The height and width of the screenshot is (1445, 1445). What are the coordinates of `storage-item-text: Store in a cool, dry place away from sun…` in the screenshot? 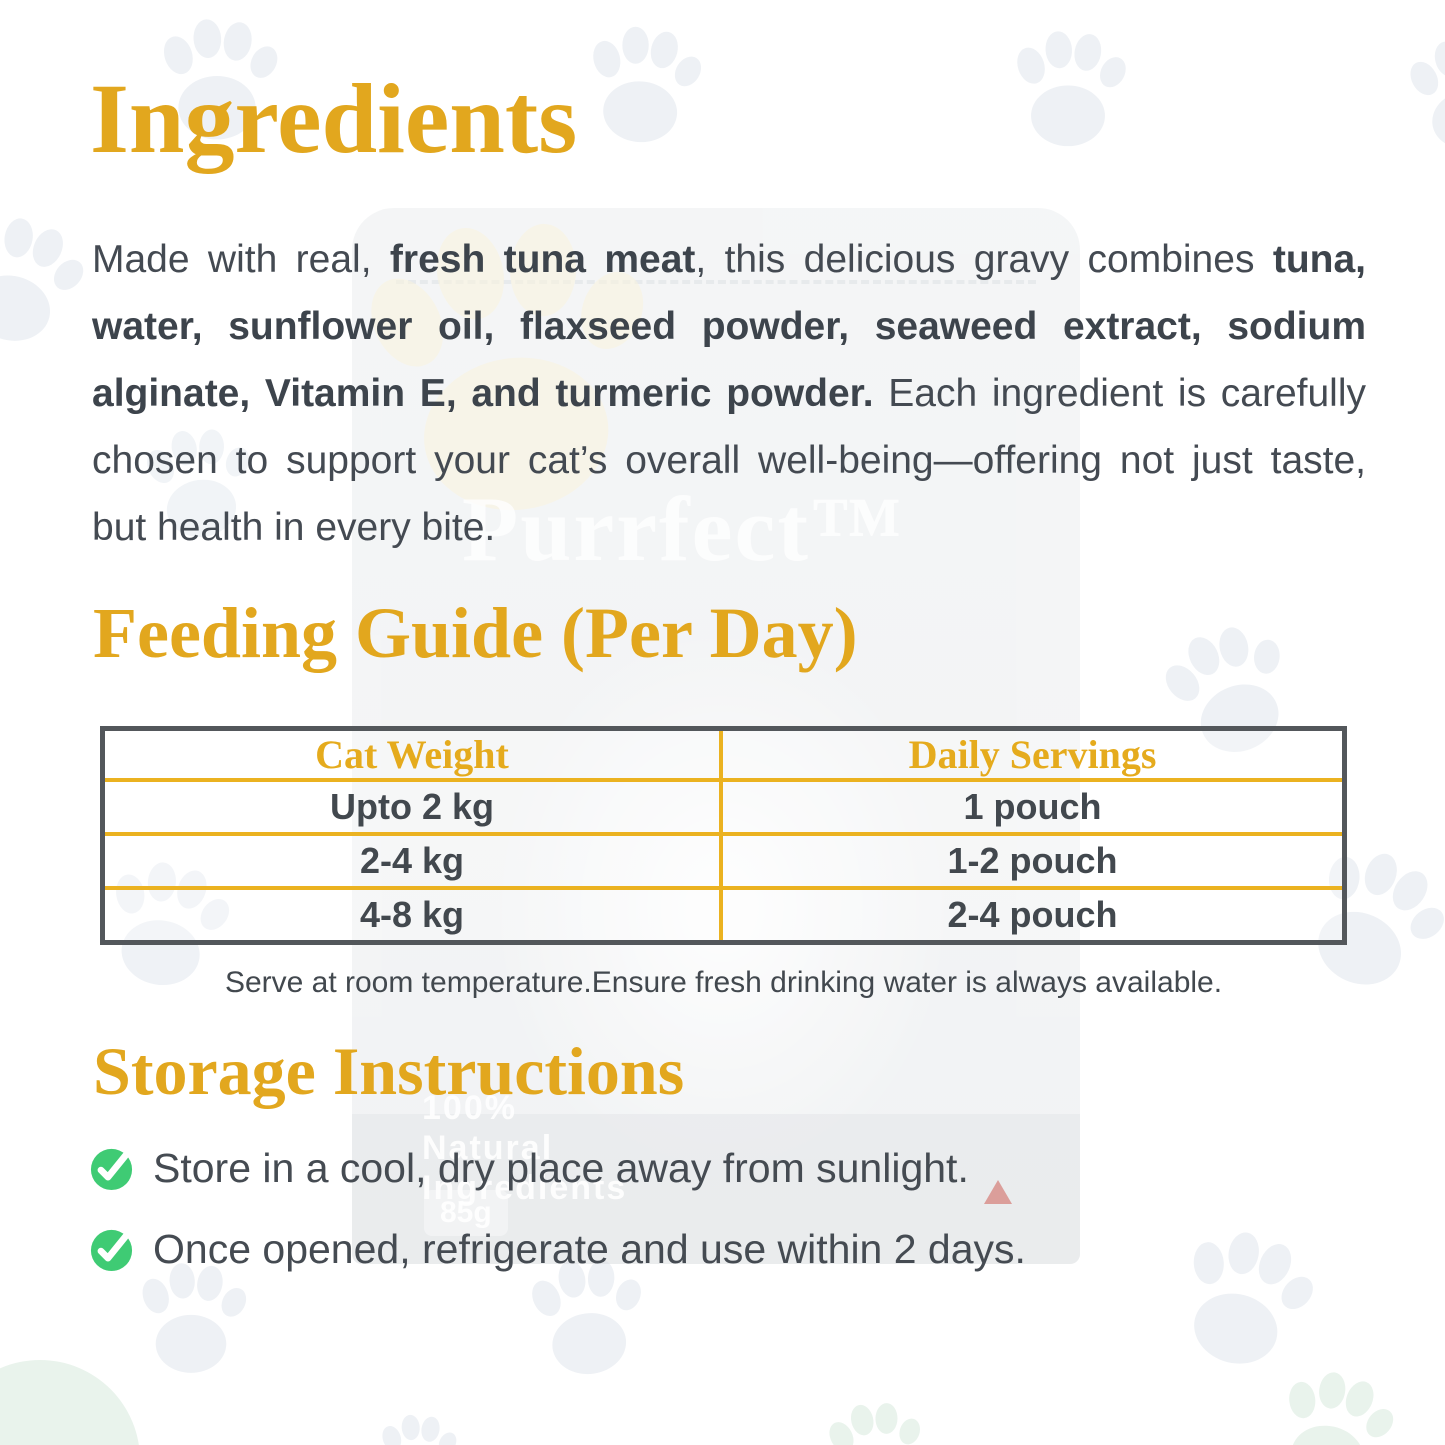 It's located at (561, 1168).